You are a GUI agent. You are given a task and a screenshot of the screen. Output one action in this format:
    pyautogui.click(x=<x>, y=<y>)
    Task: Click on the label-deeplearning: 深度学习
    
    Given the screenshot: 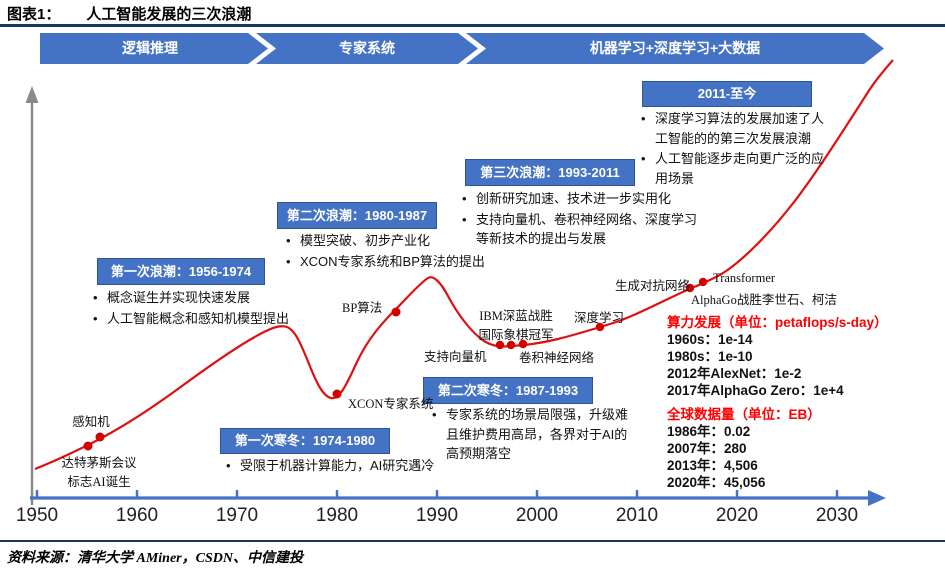 What is the action you would take?
    pyautogui.click(x=599, y=318)
    